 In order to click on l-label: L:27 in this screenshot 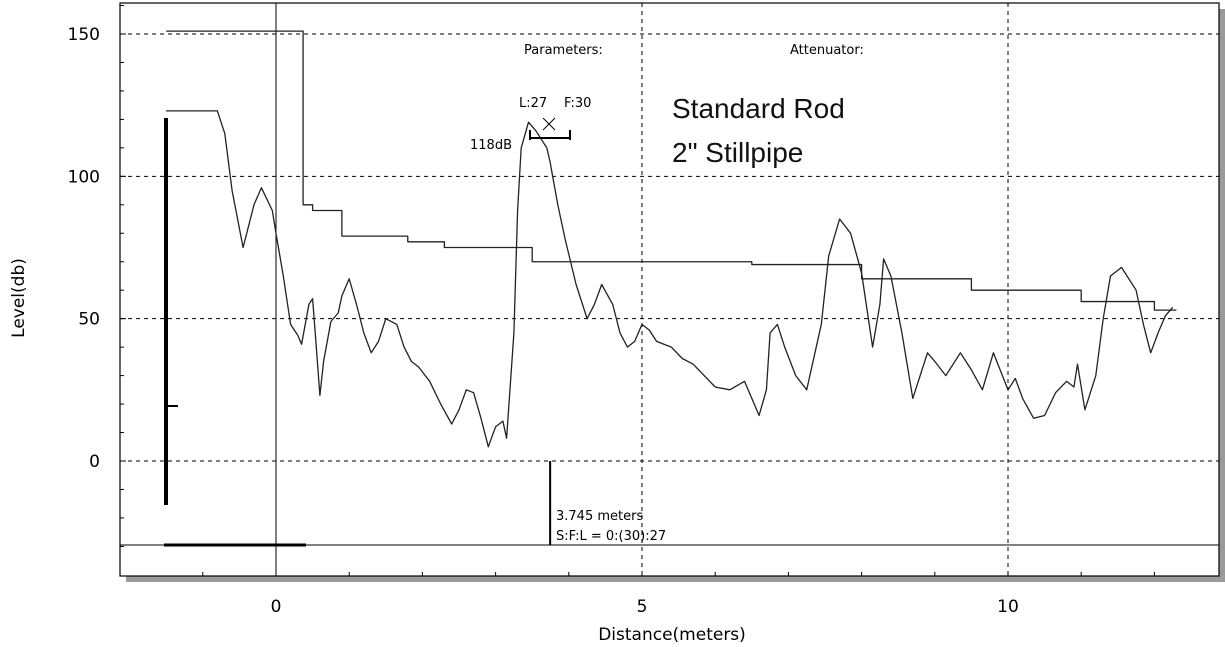, I will do `click(533, 103)`.